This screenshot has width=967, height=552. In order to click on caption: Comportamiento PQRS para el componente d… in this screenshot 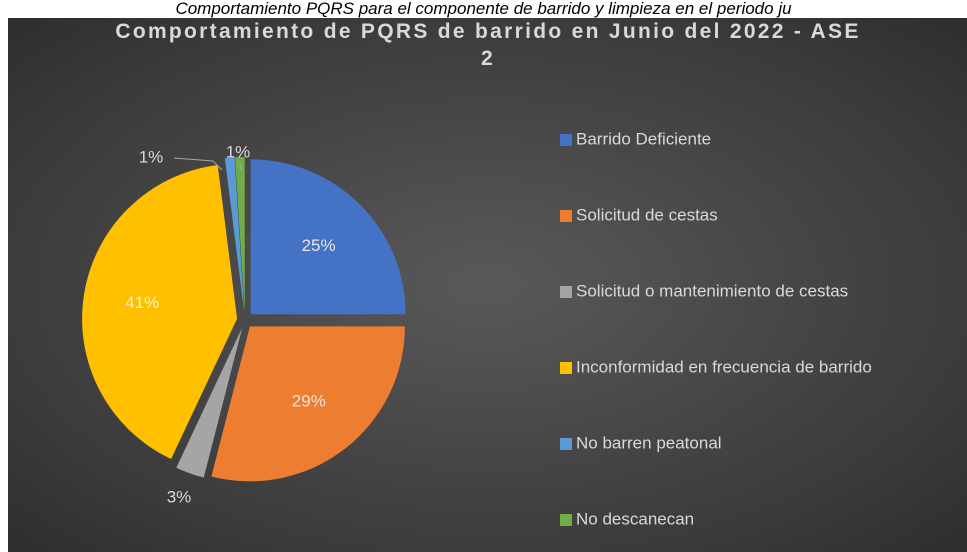, I will do `click(483, 9)`.